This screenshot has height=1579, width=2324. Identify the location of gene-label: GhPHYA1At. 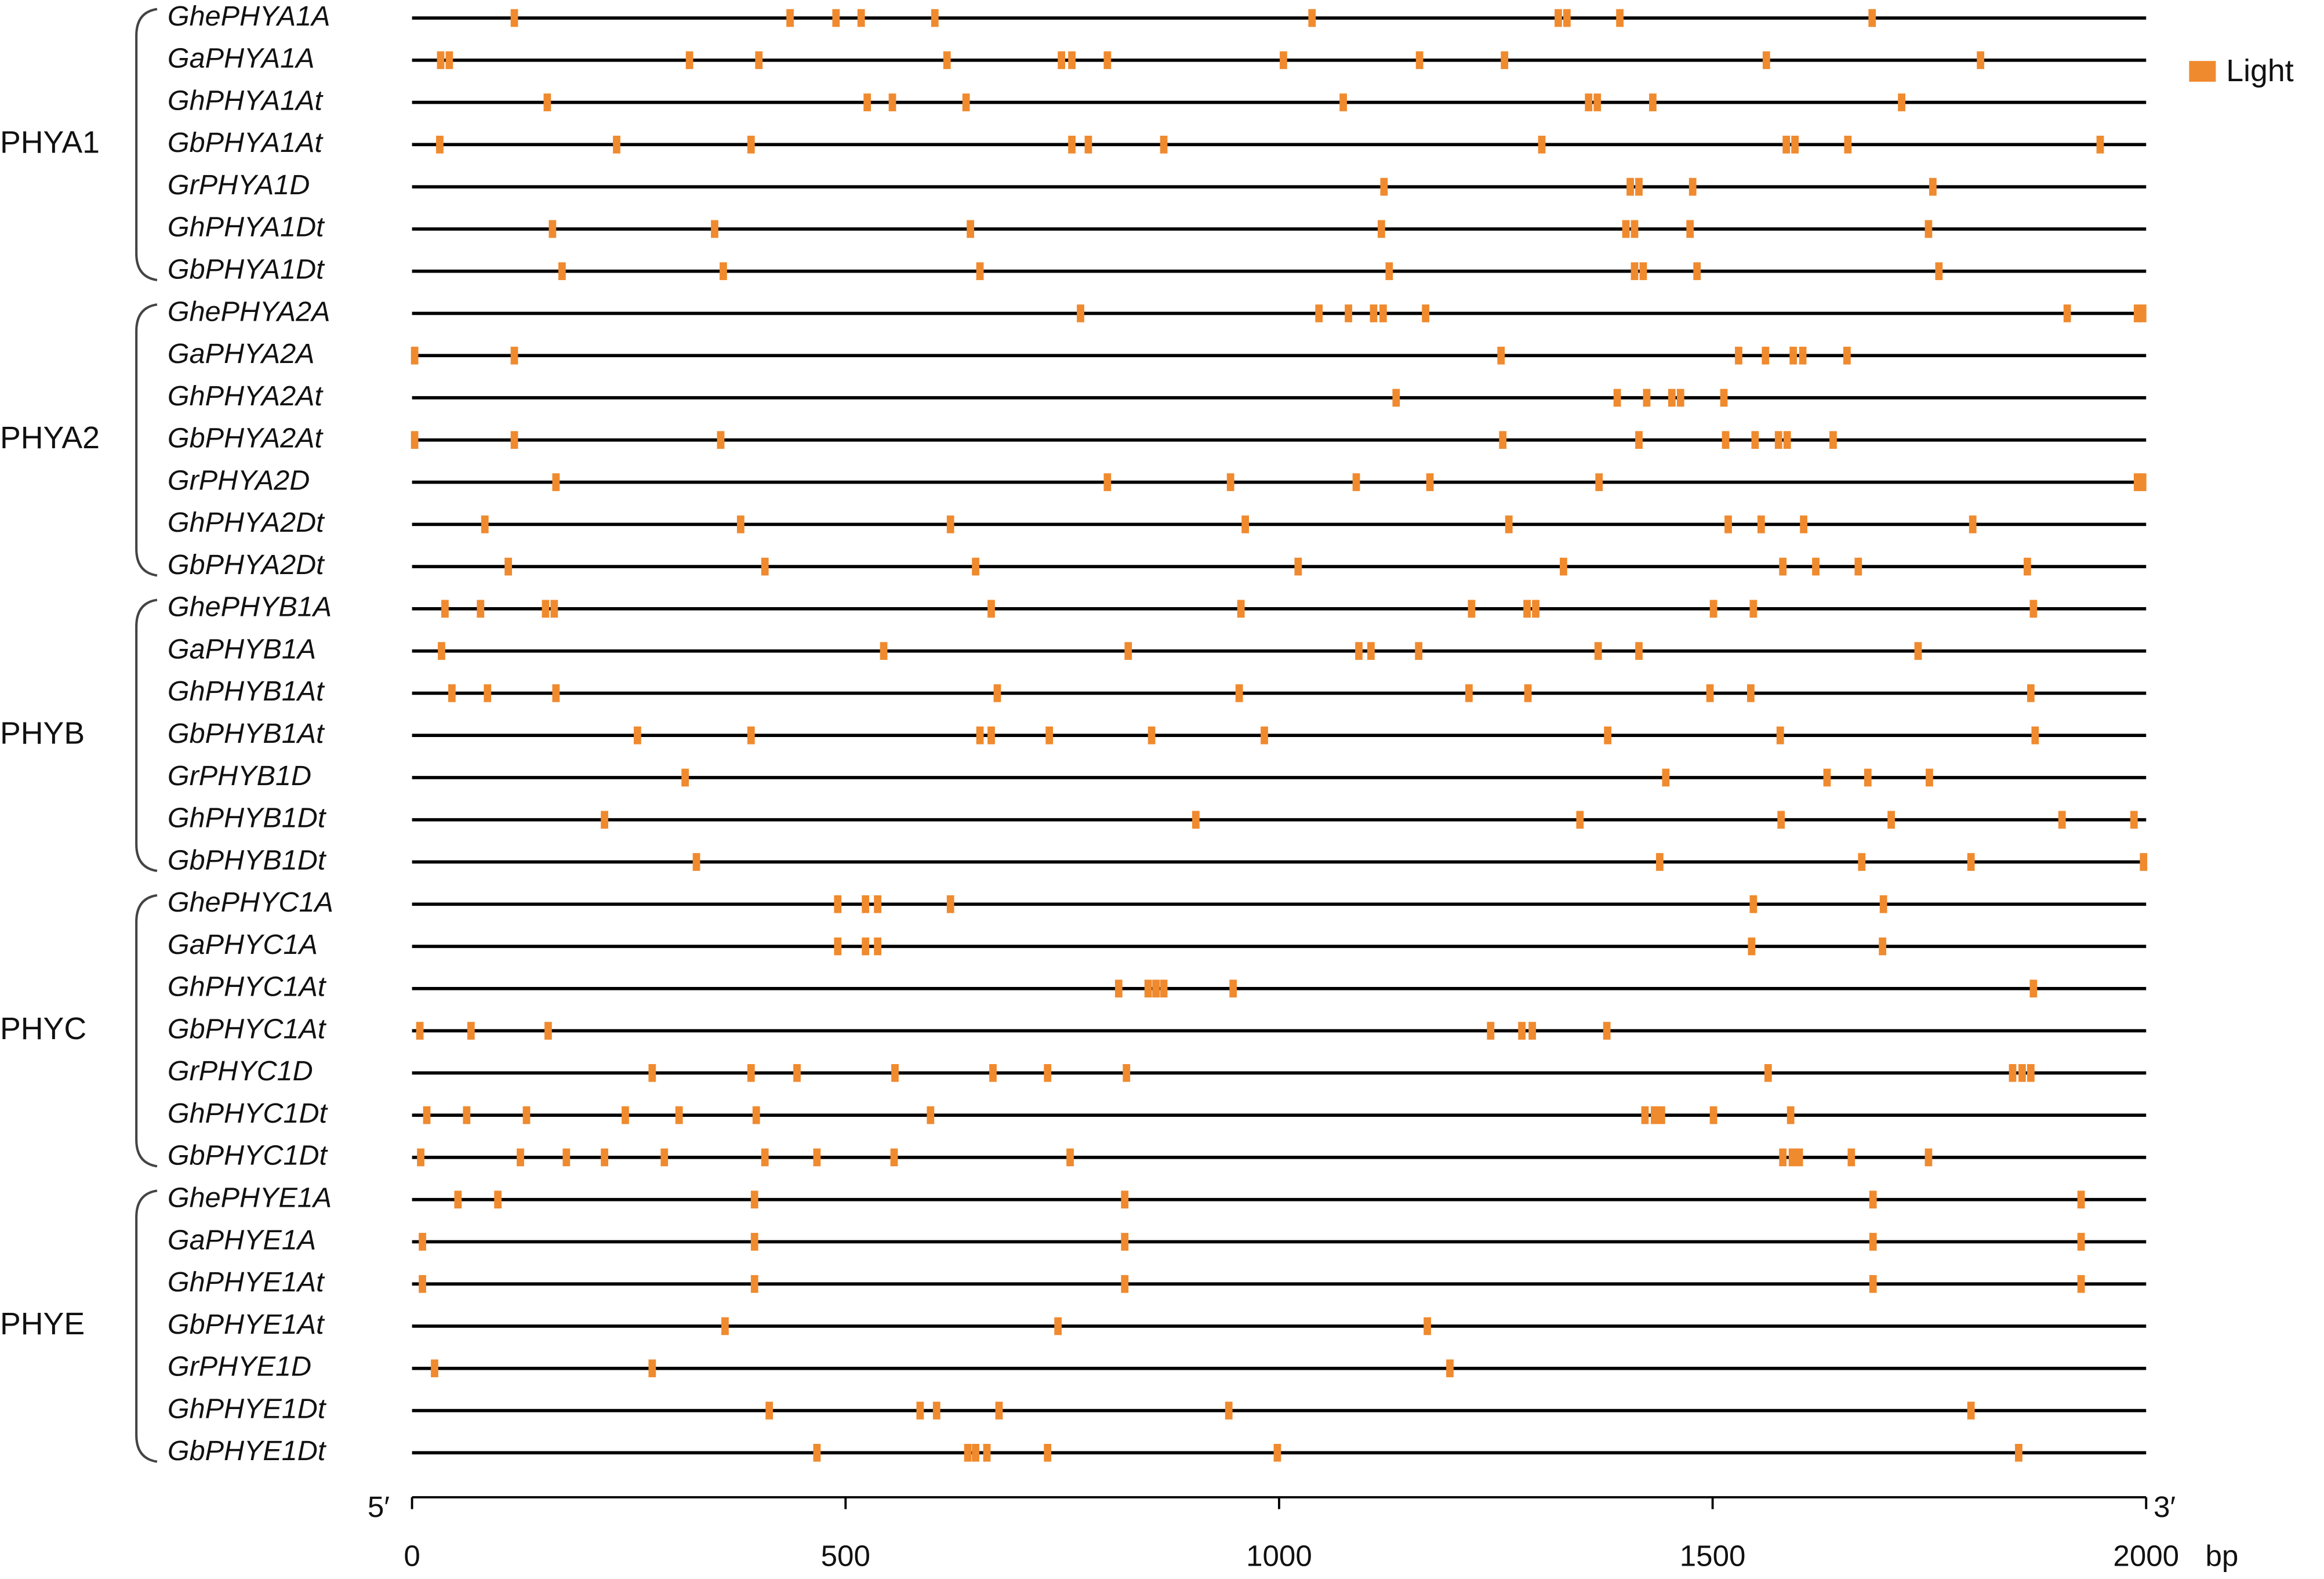
(246, 100).